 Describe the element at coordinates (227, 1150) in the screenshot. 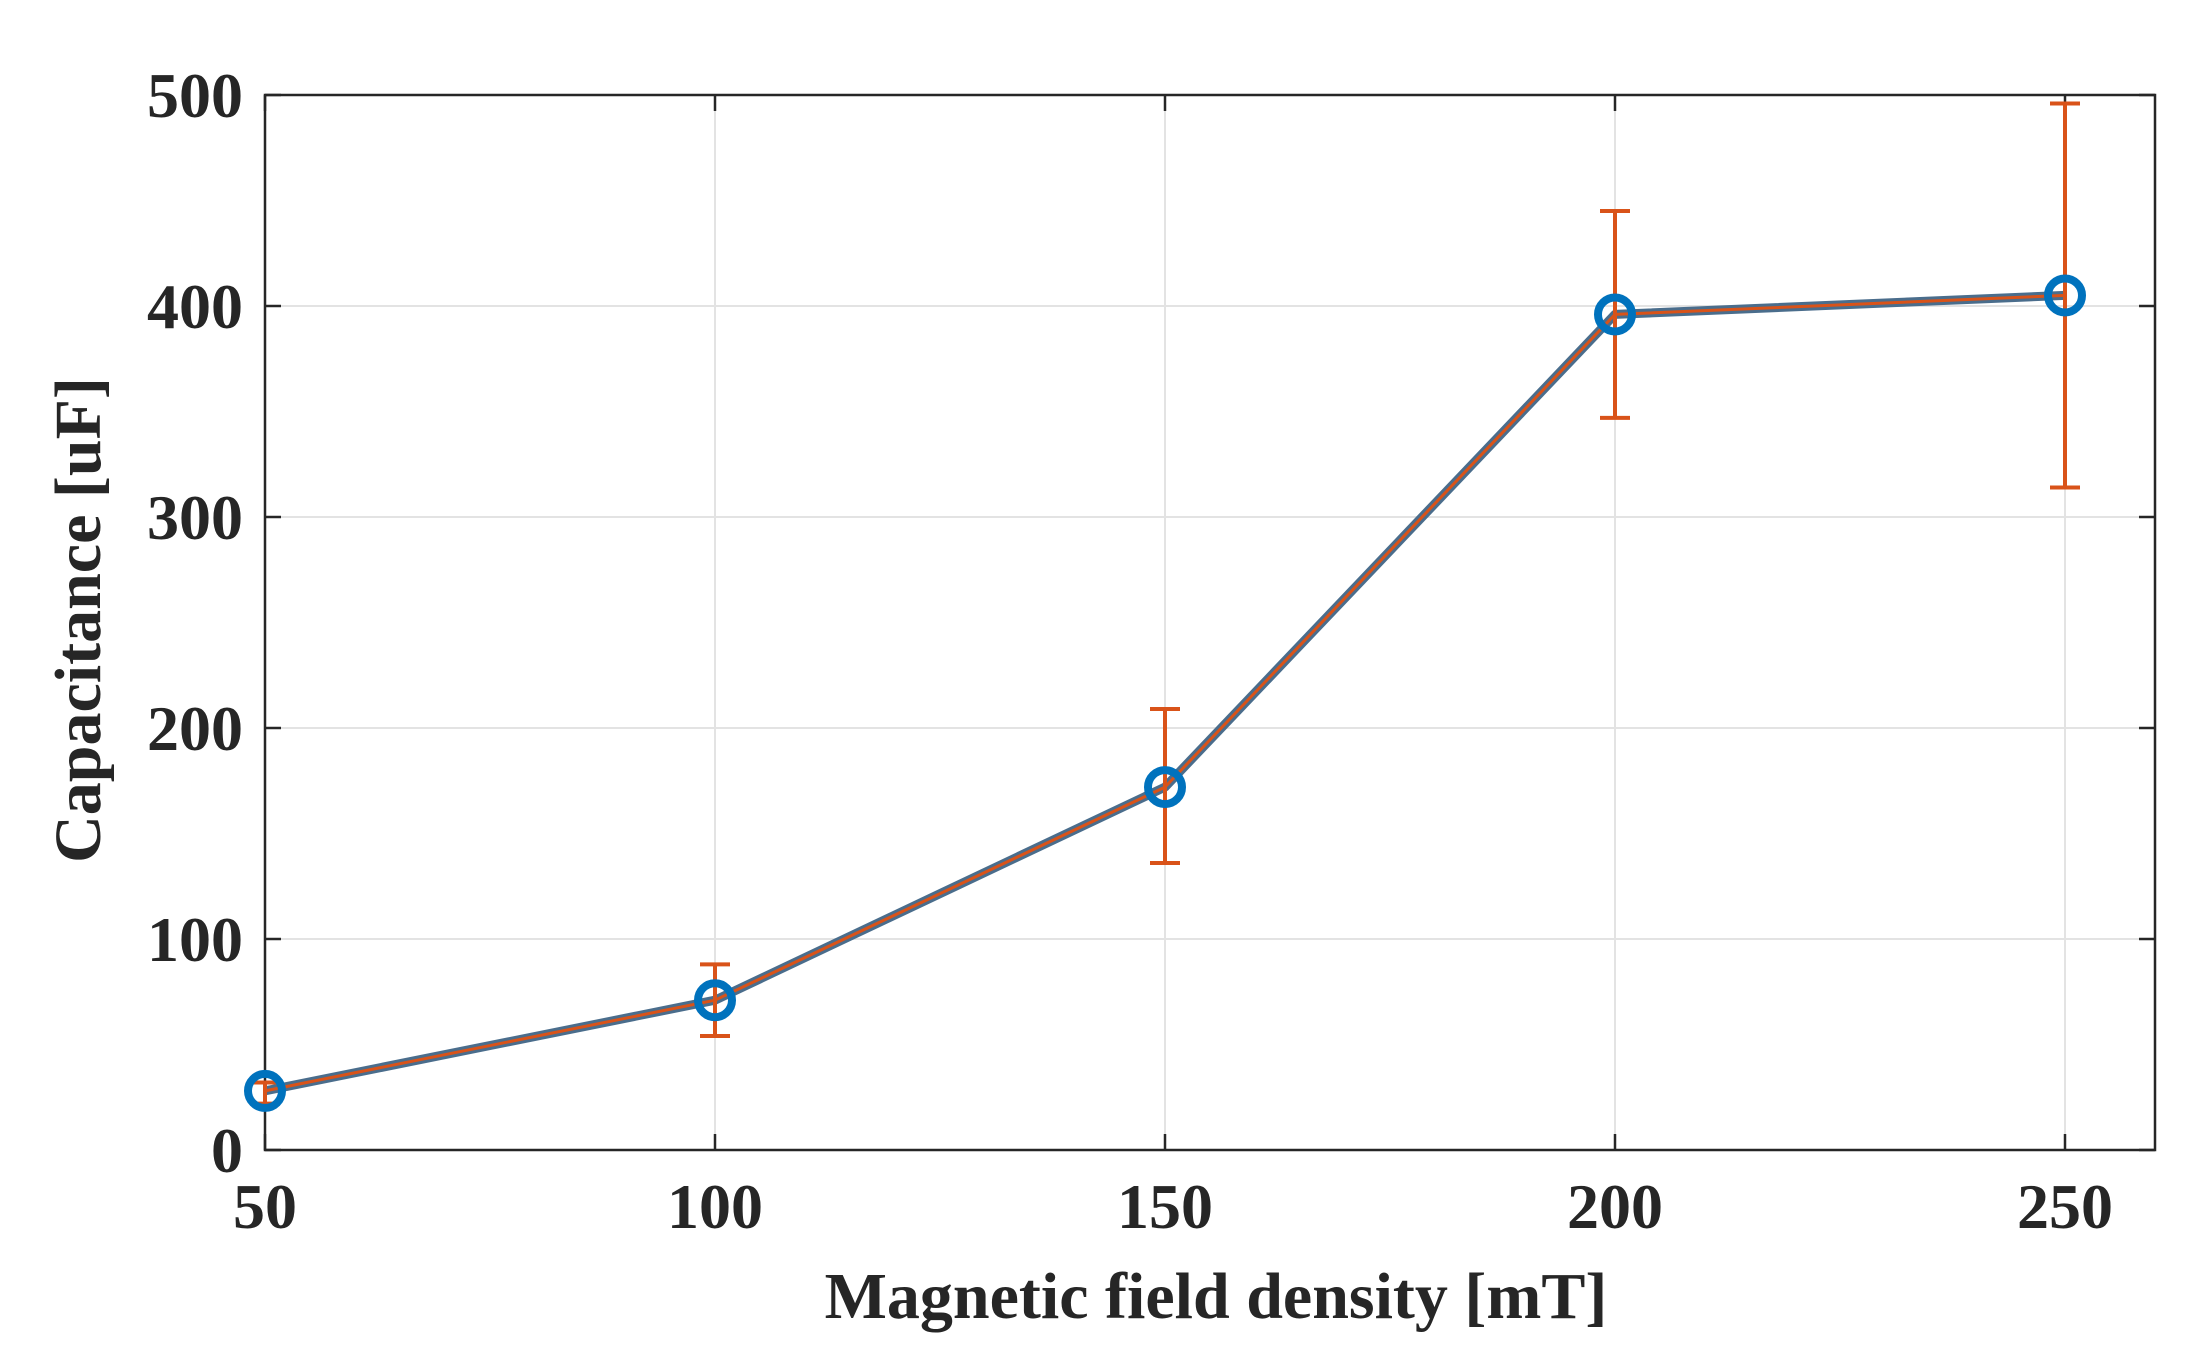

I see `y-tick-label-0: 0` at that location.